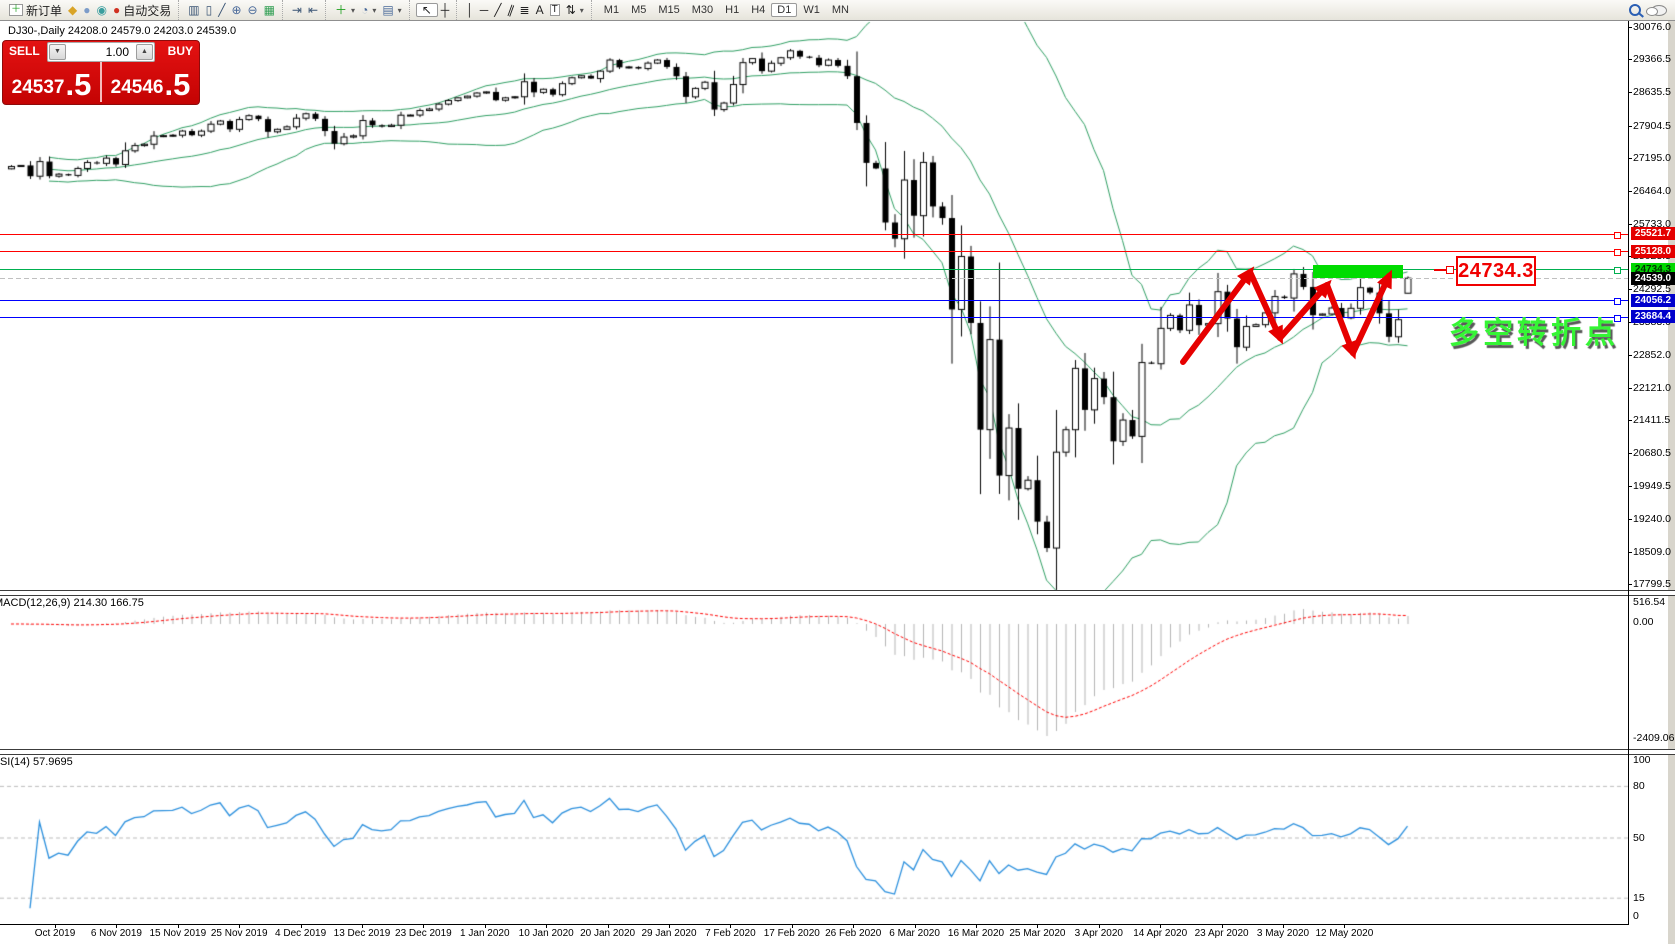  Describe the element at coordinates (72, 603) in the screenshot. I see `macd-label: MACD(12,26,9) 214.30 166.75` at that location.